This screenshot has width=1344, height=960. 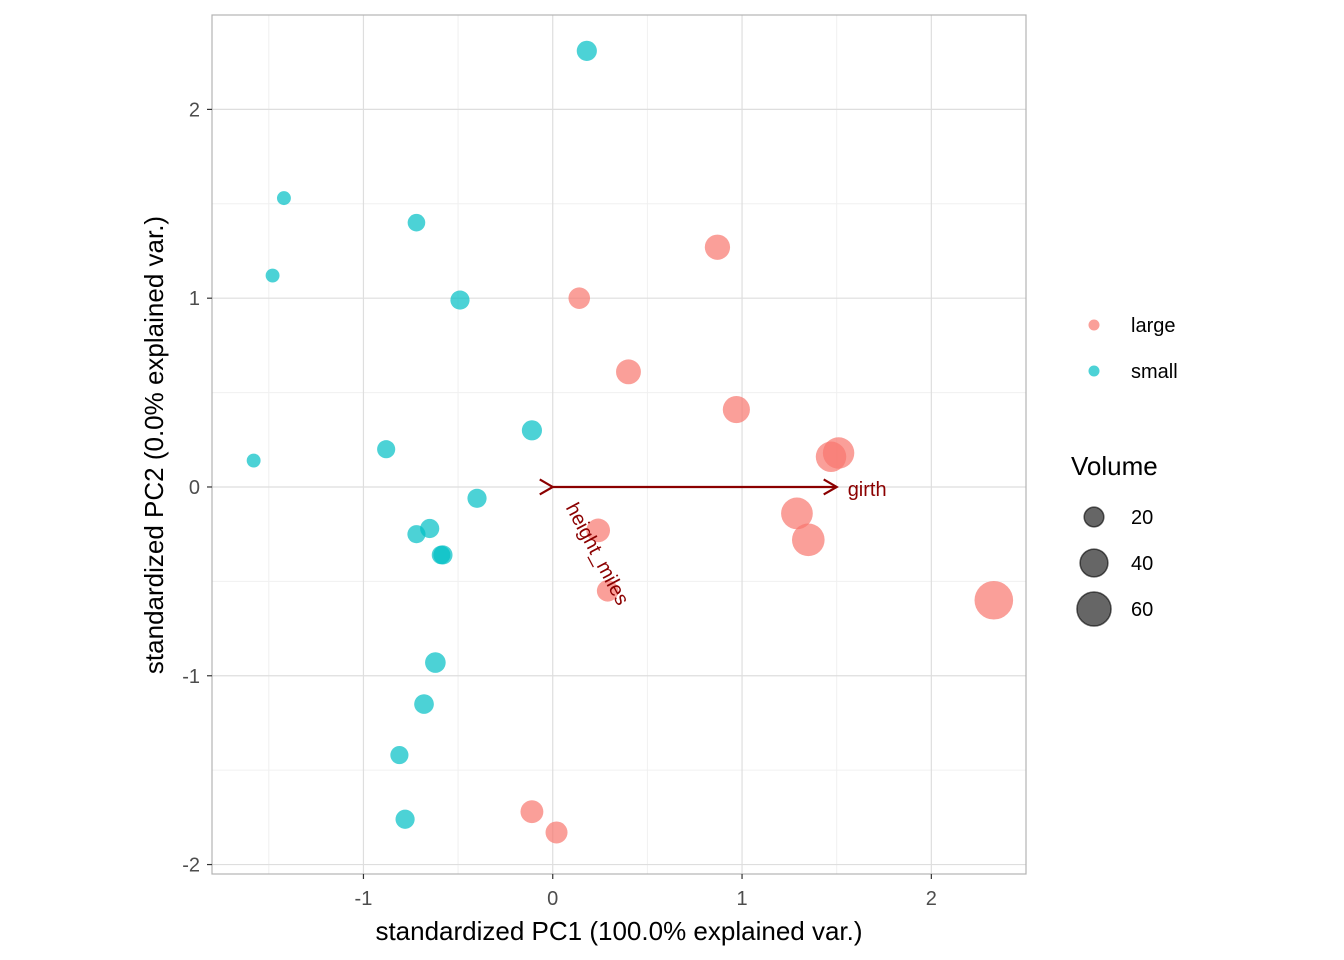 I want to click on size-legend-label-60: 60, so click(x=1142, y=610).